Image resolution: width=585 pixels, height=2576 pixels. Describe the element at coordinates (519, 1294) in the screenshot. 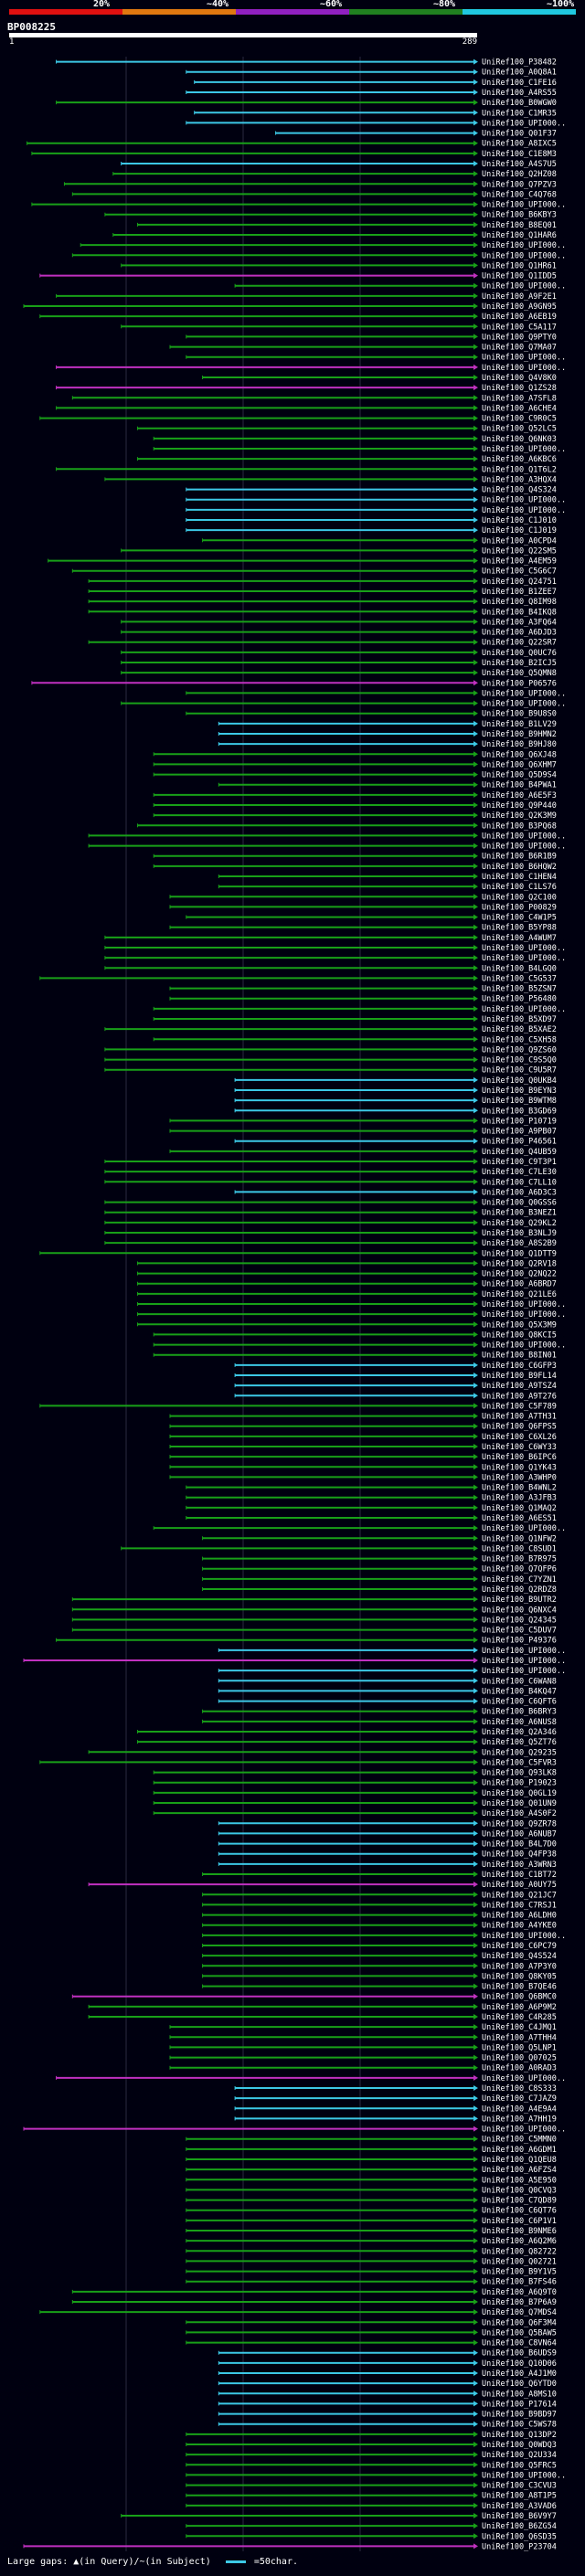

I see `hit-label: UniRef100_Q21LE6` at that location.